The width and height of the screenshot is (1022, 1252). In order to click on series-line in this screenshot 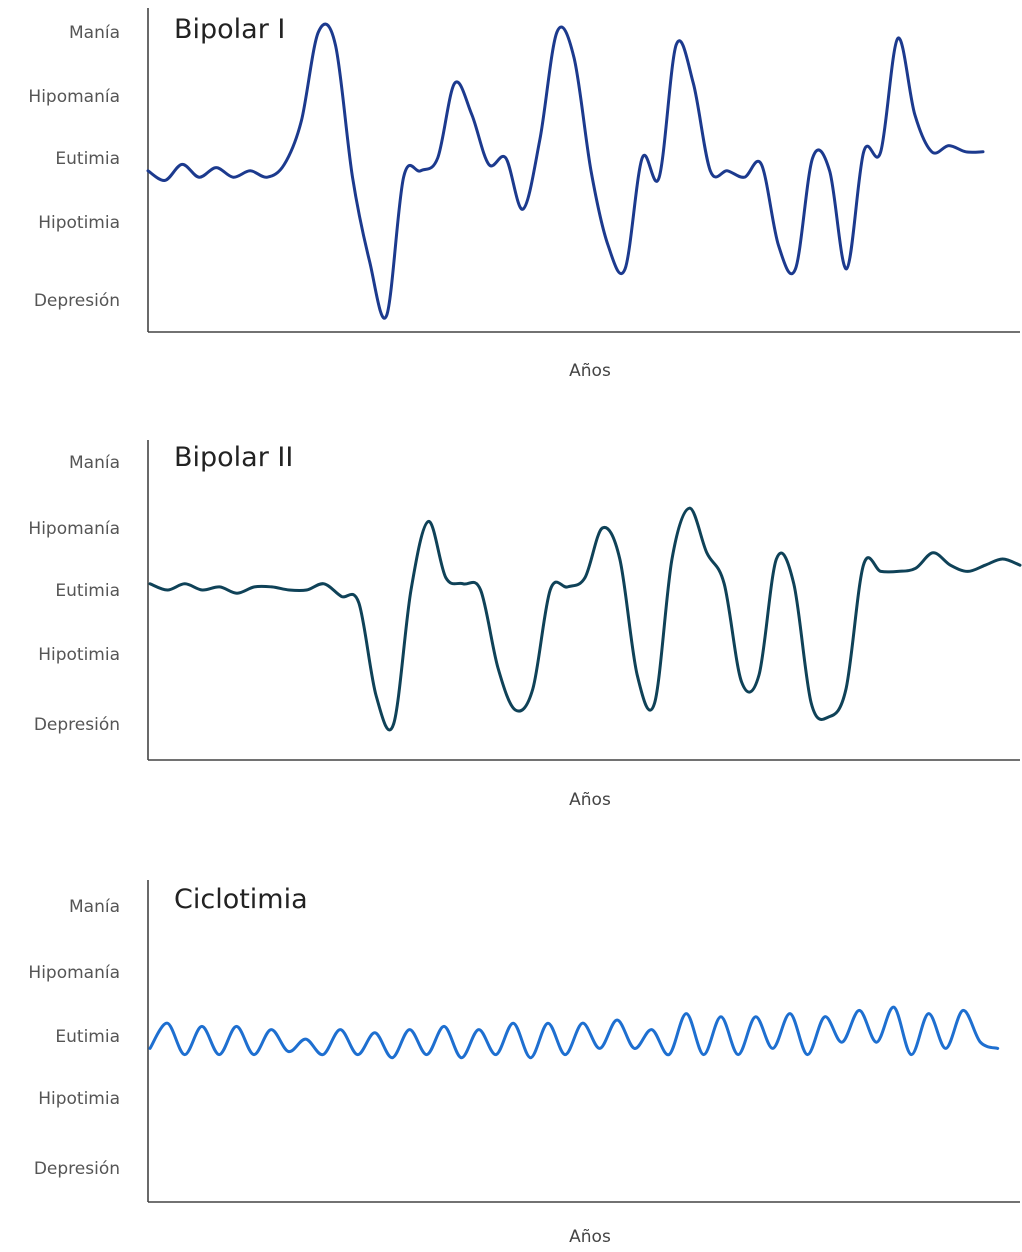, I will do `click(574, 1032)`.